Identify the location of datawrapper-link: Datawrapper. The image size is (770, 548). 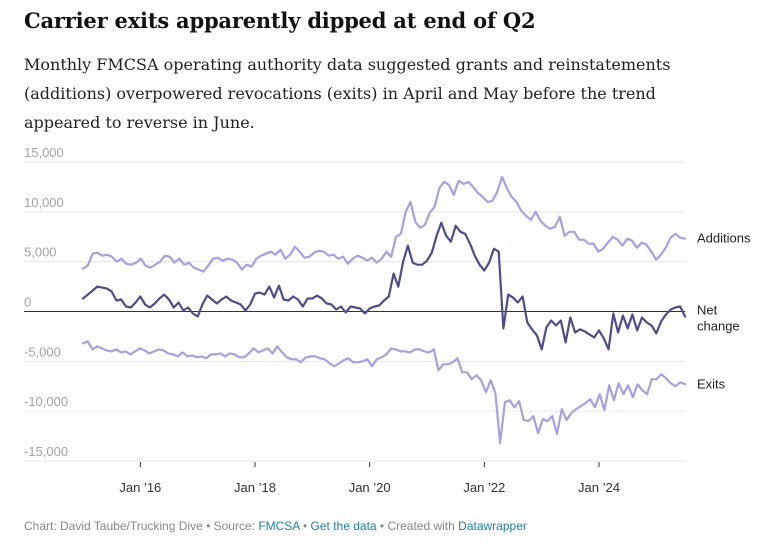
(492, 526).